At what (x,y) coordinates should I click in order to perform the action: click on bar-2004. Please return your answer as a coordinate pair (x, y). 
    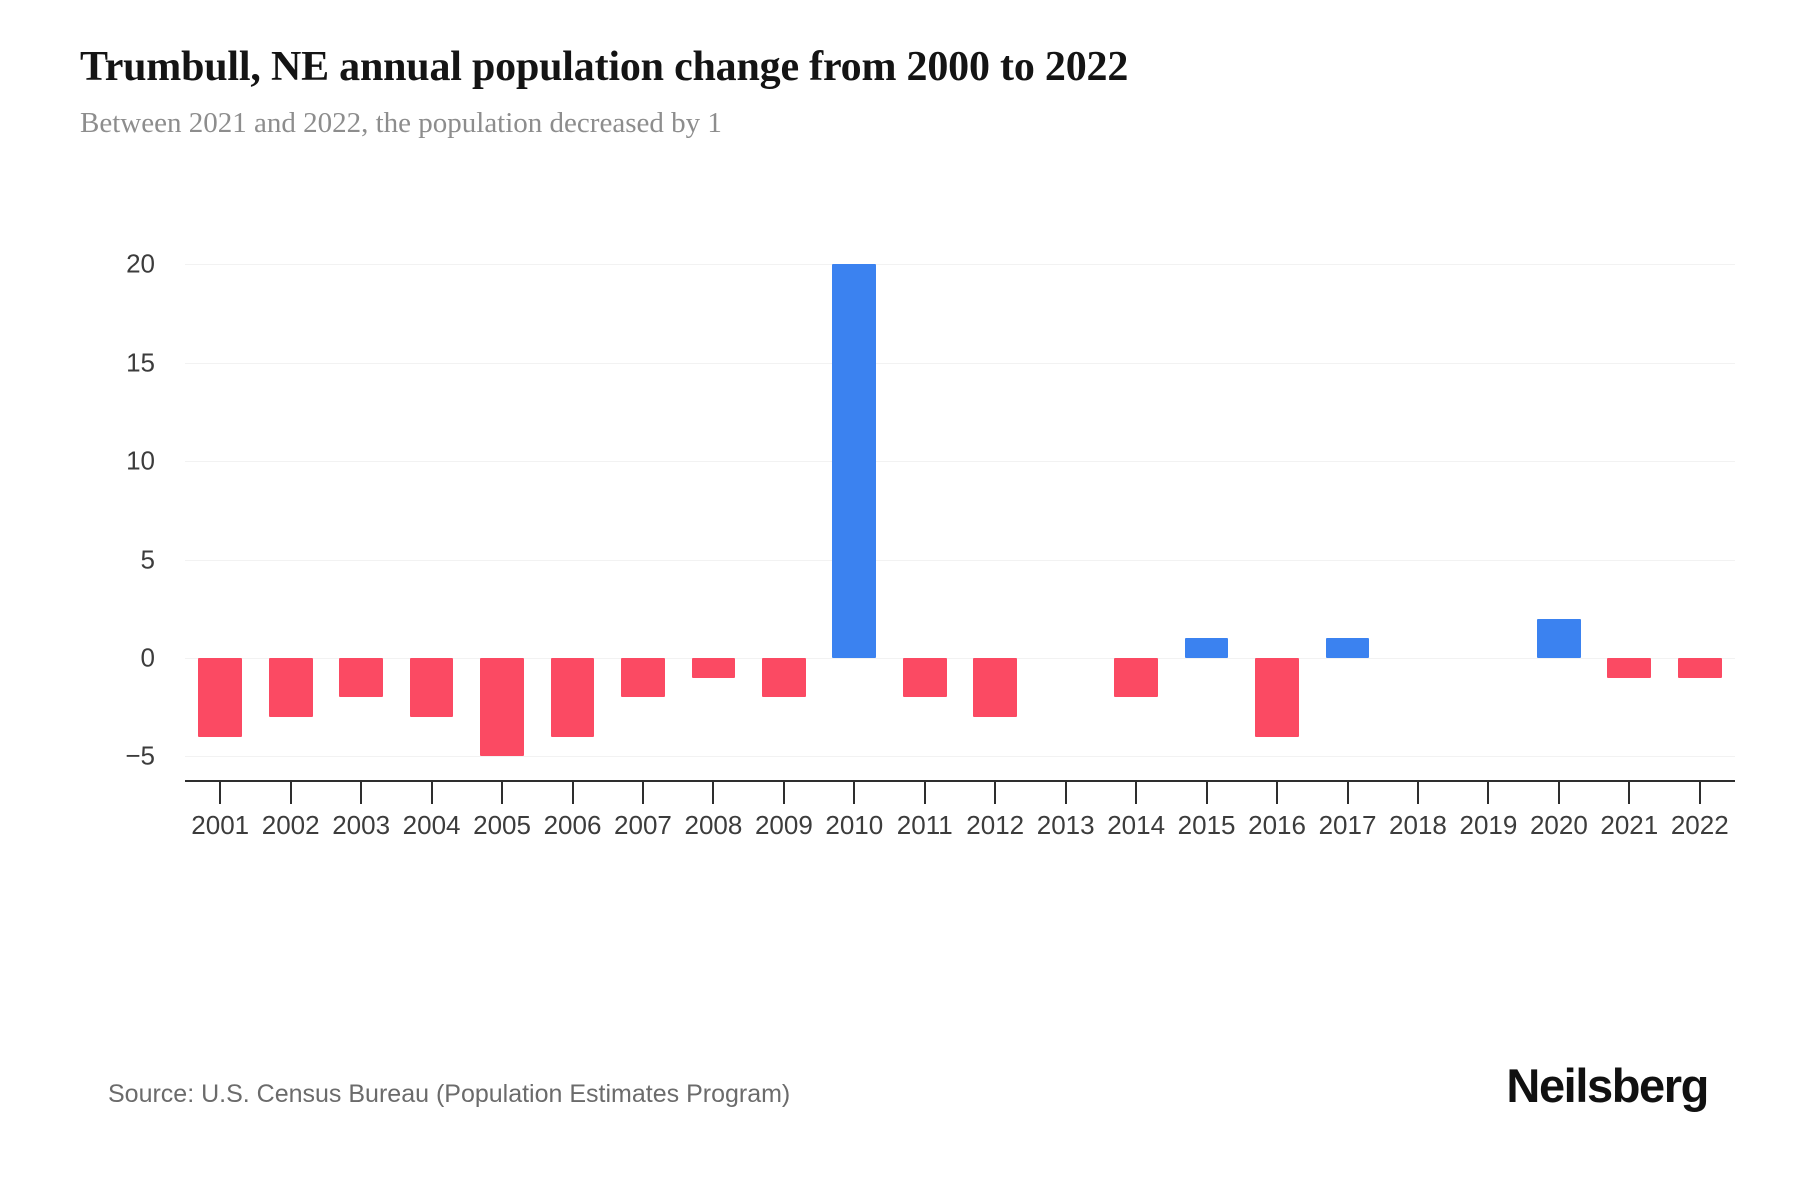
    Looking at the image, I should click on (431, 688).